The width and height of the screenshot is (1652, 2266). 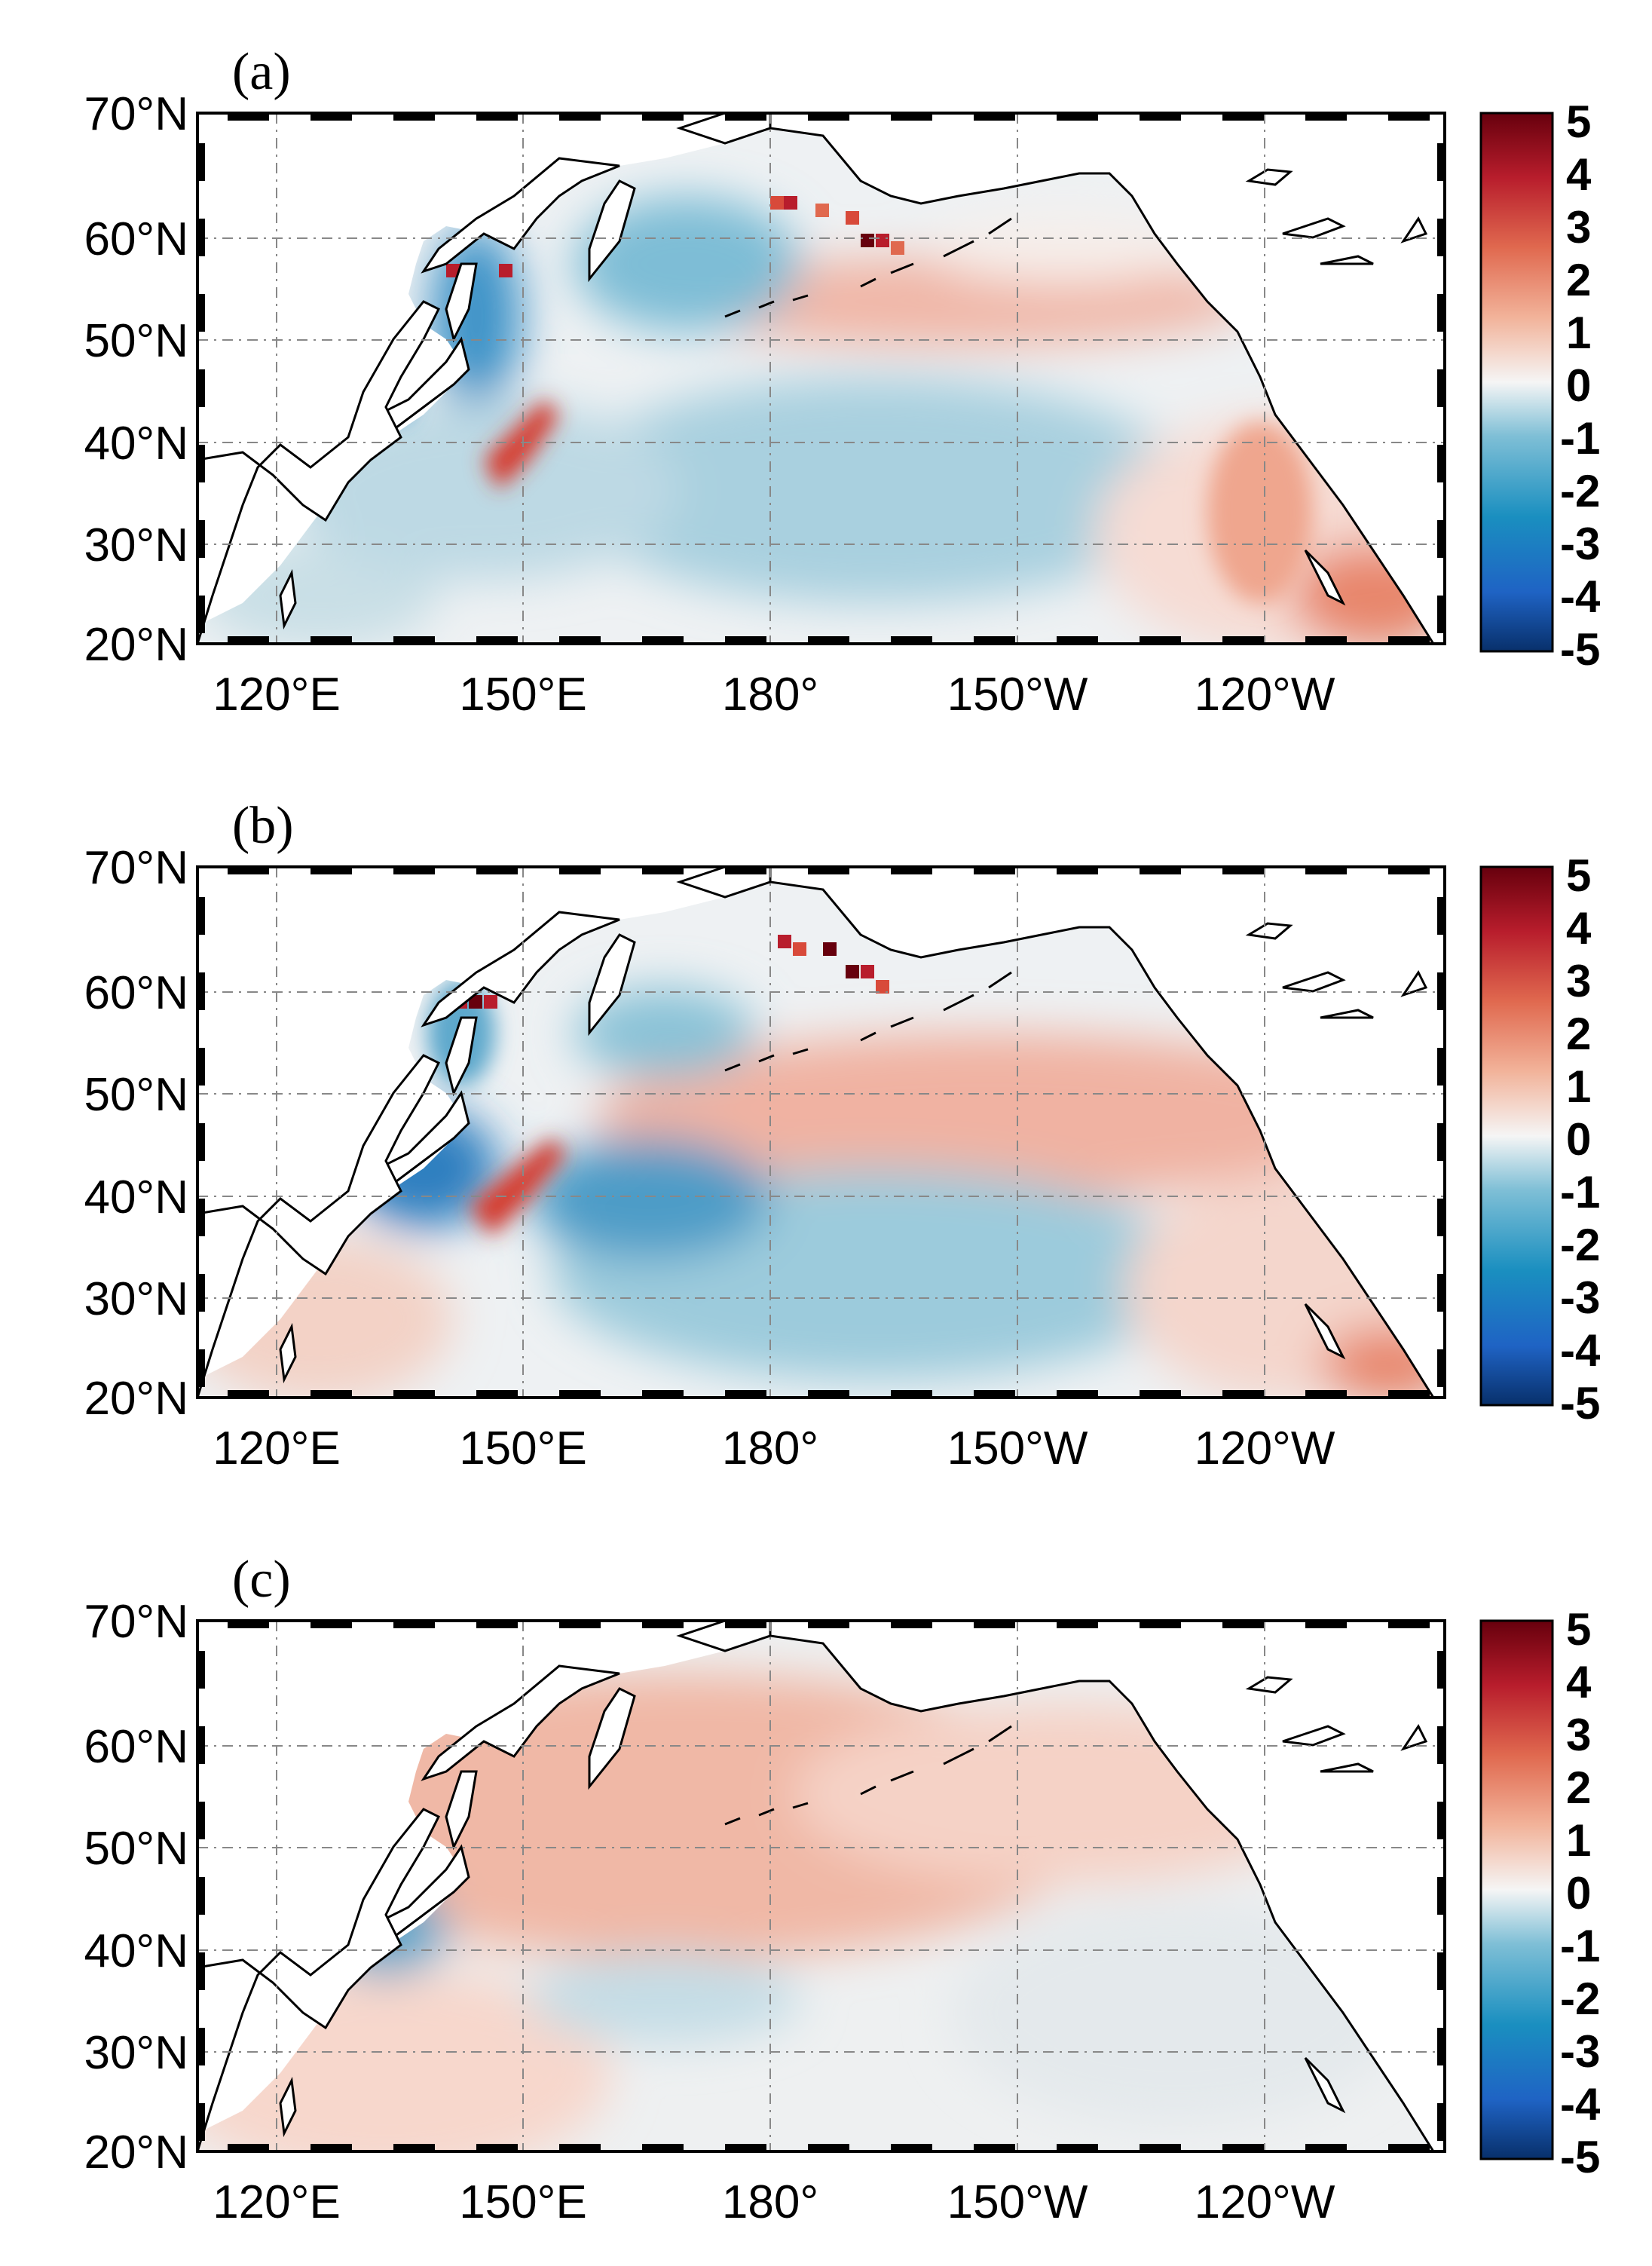 I want to click on panel-label-b: (b), so click(x=263, y=826).